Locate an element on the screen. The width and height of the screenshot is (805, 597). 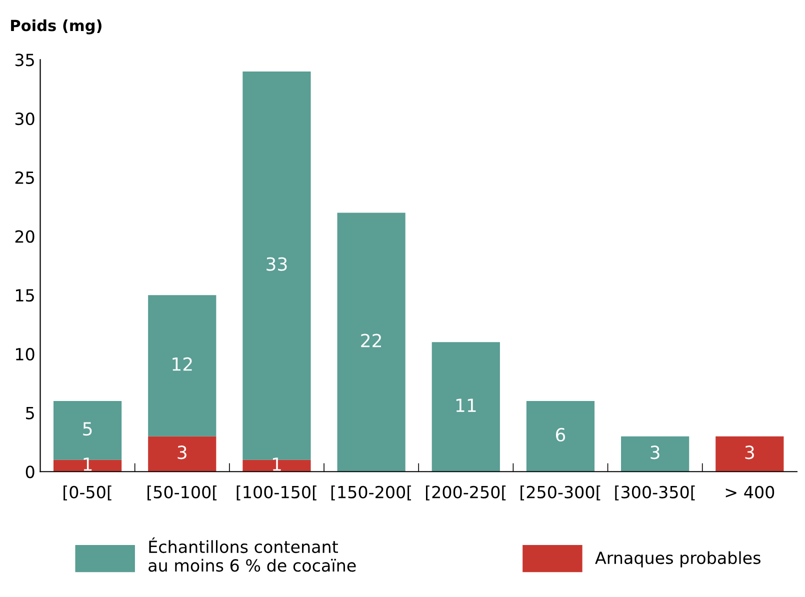
x-tick-label: [200-250[ is located at coordinates (466, 493).